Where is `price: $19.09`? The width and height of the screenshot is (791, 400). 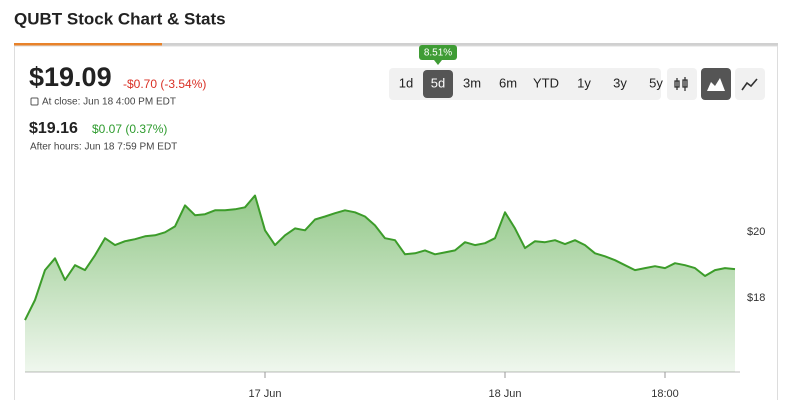 price: $19.09 is located at coordinates (70, 77).